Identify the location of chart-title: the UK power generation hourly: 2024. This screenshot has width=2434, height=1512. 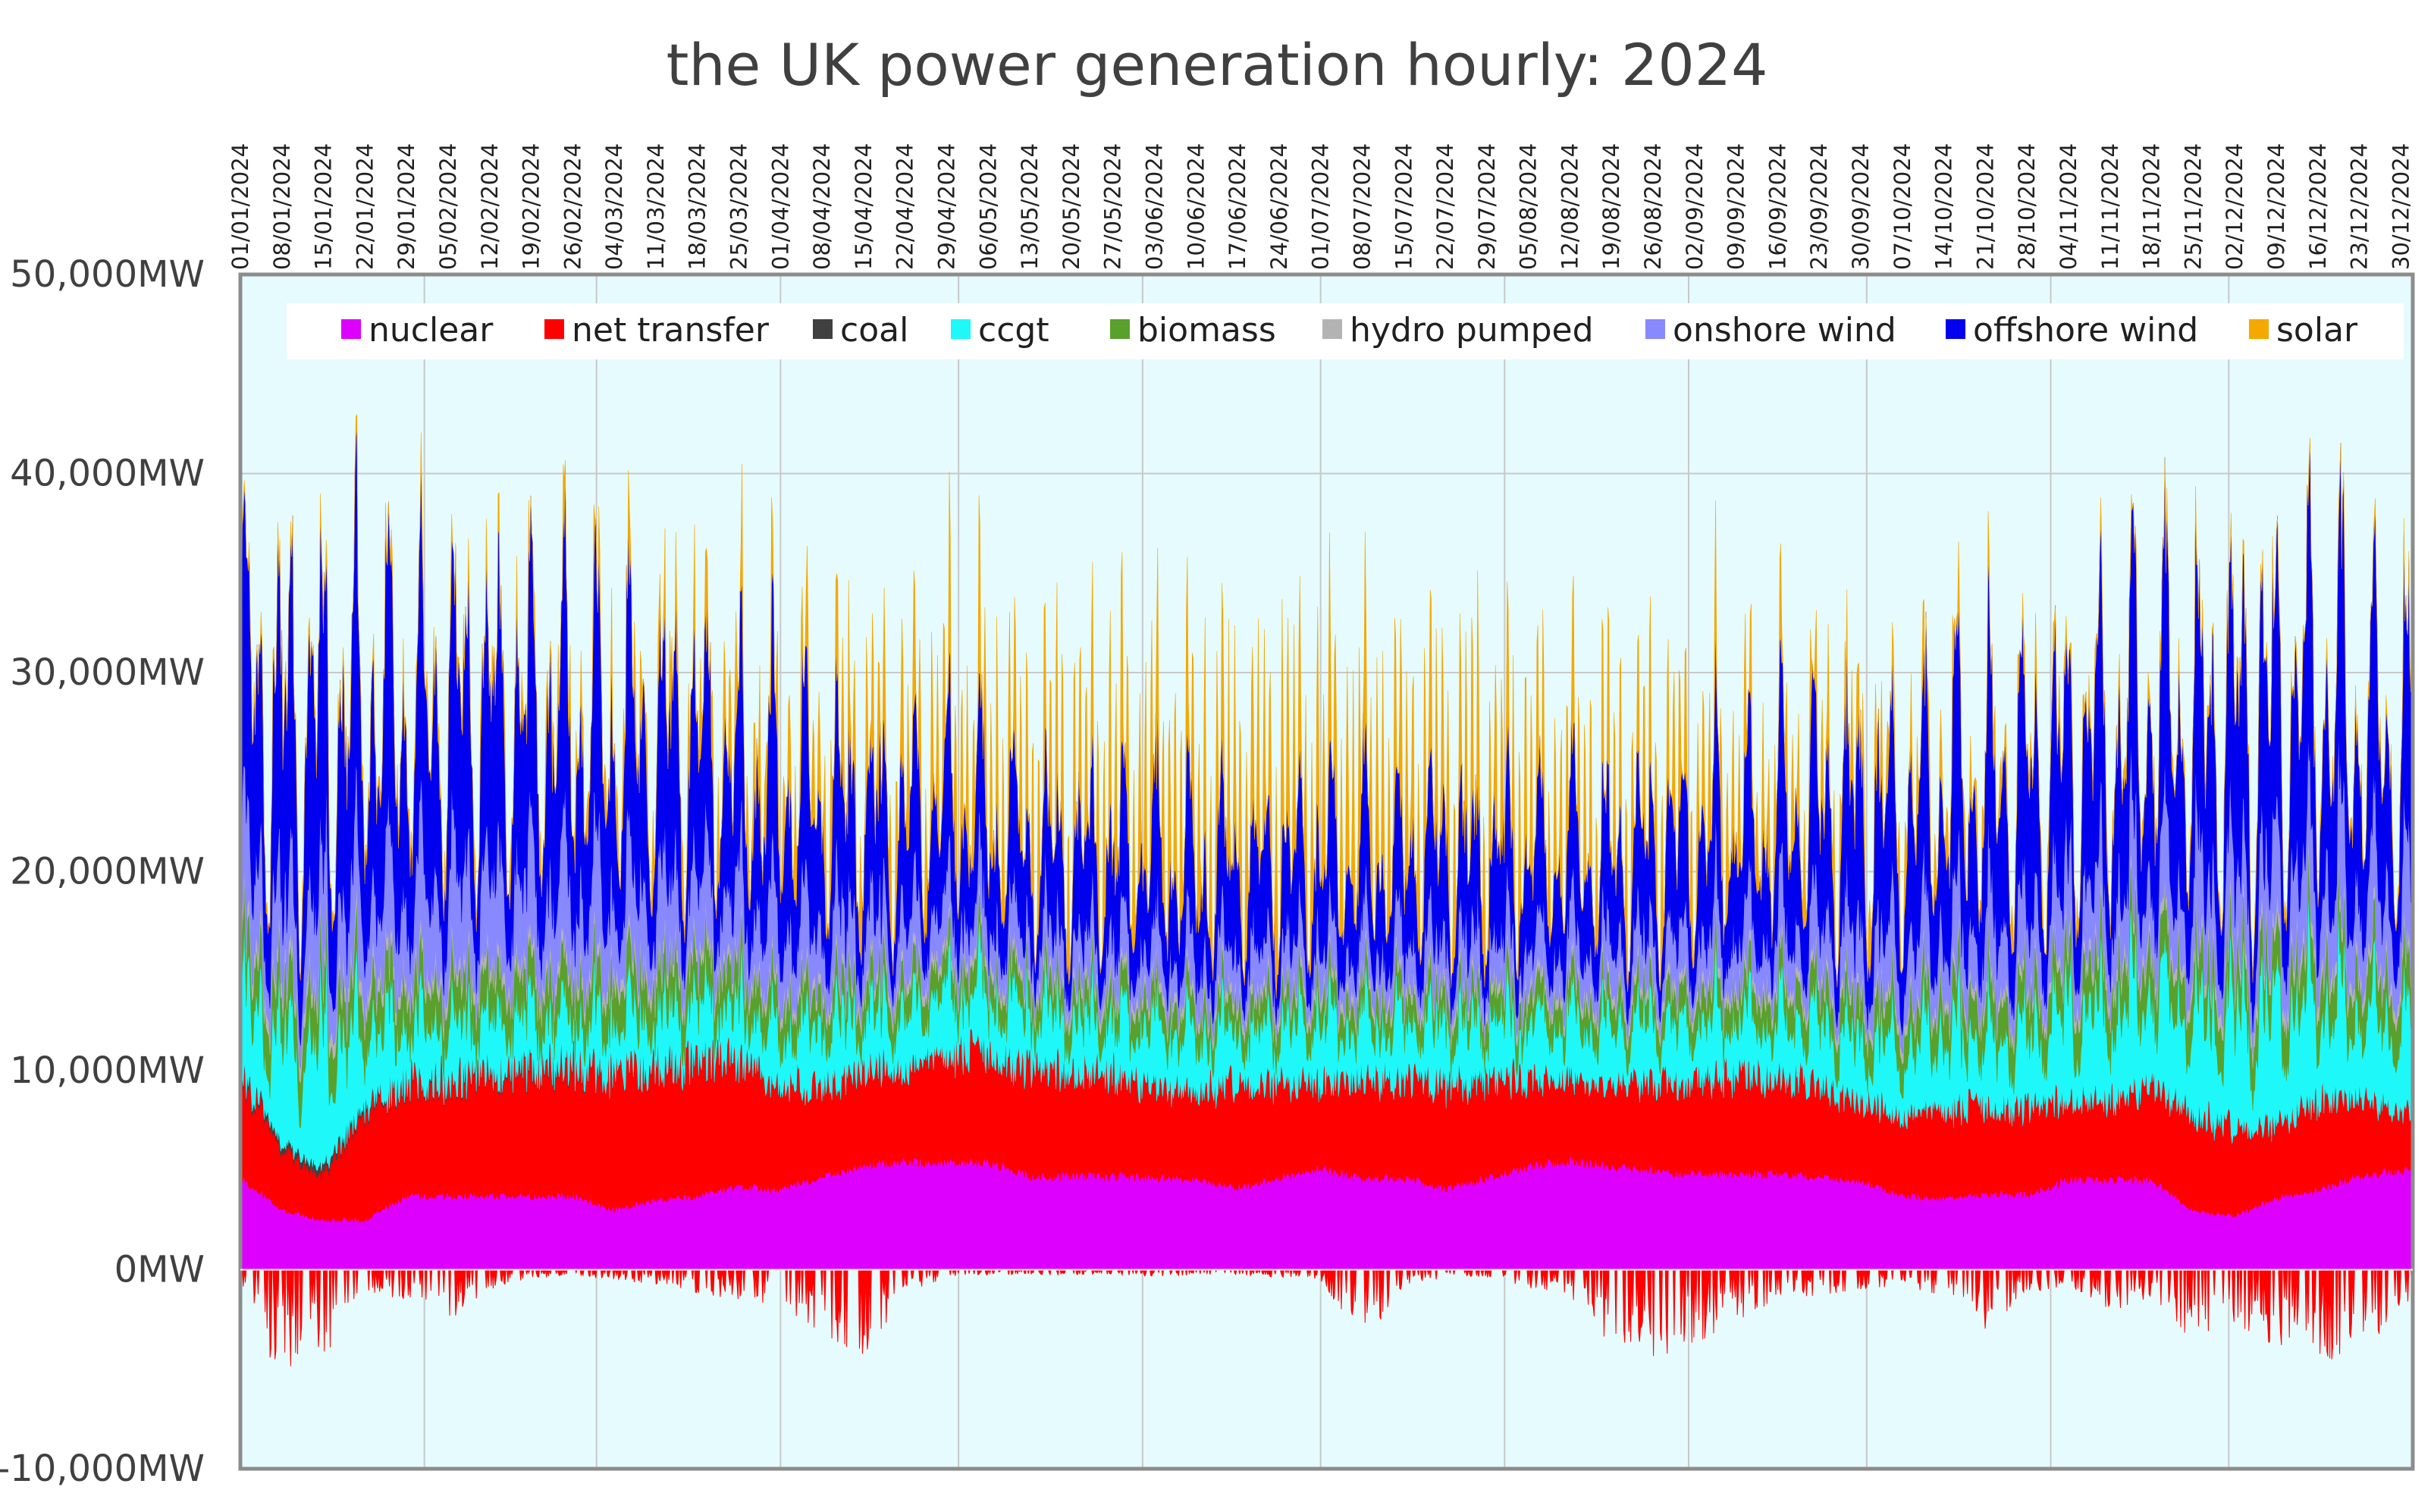
(1217, 65).